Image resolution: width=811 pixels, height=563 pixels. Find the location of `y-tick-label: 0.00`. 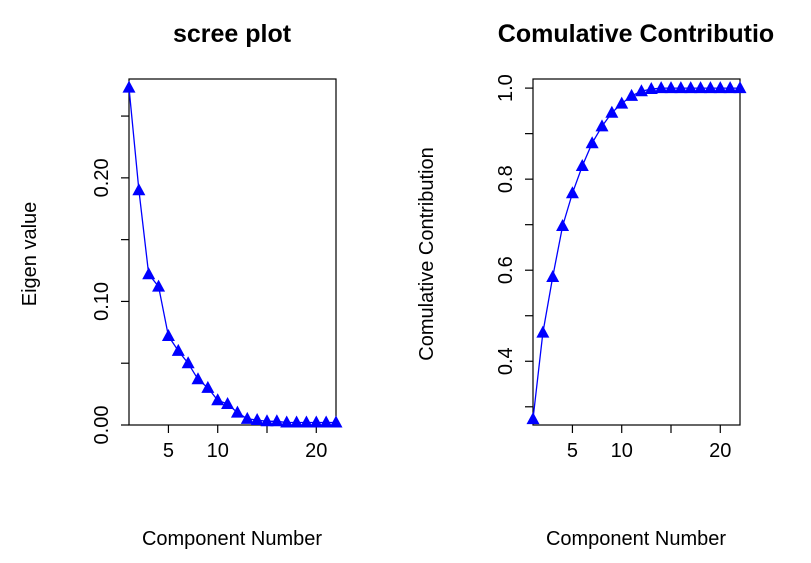

y-tick-label: 0.00 is located at coordinates (102, 425).